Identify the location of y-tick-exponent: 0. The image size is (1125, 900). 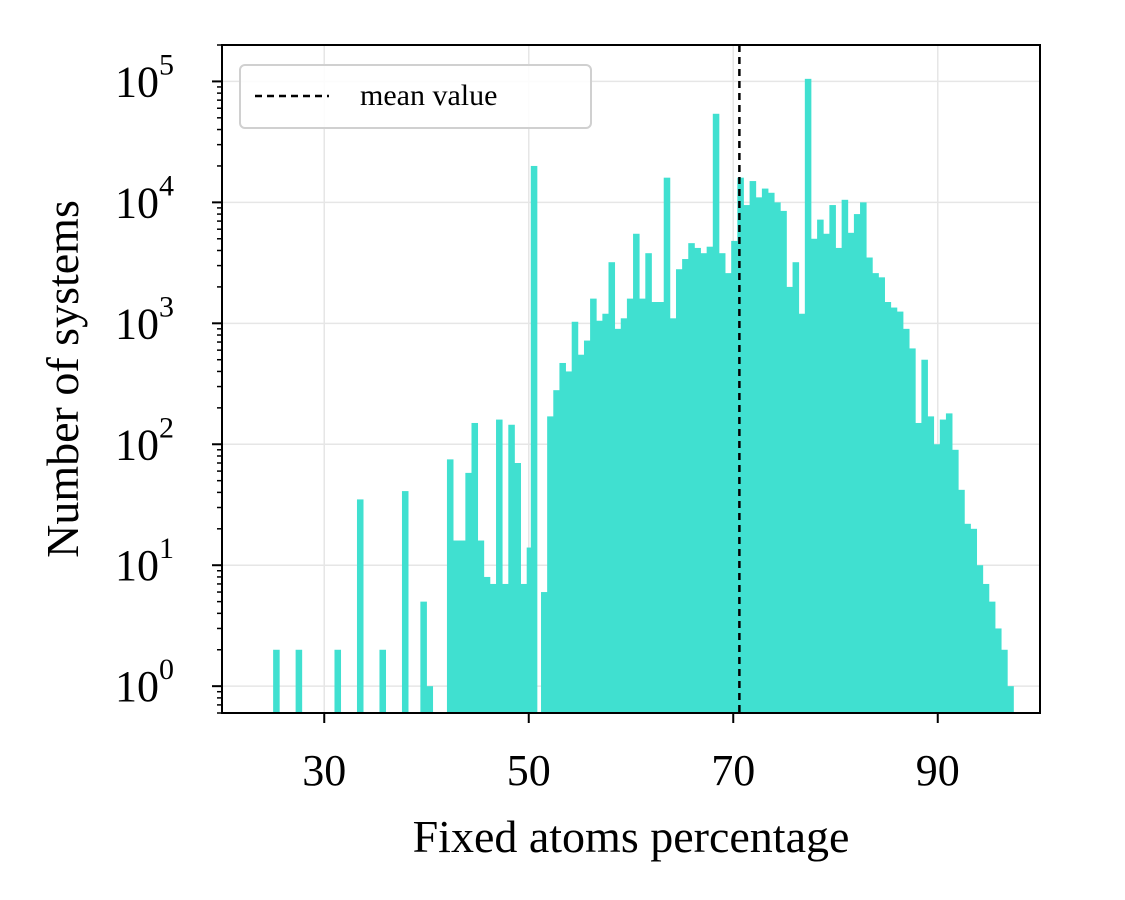
(166, 669).